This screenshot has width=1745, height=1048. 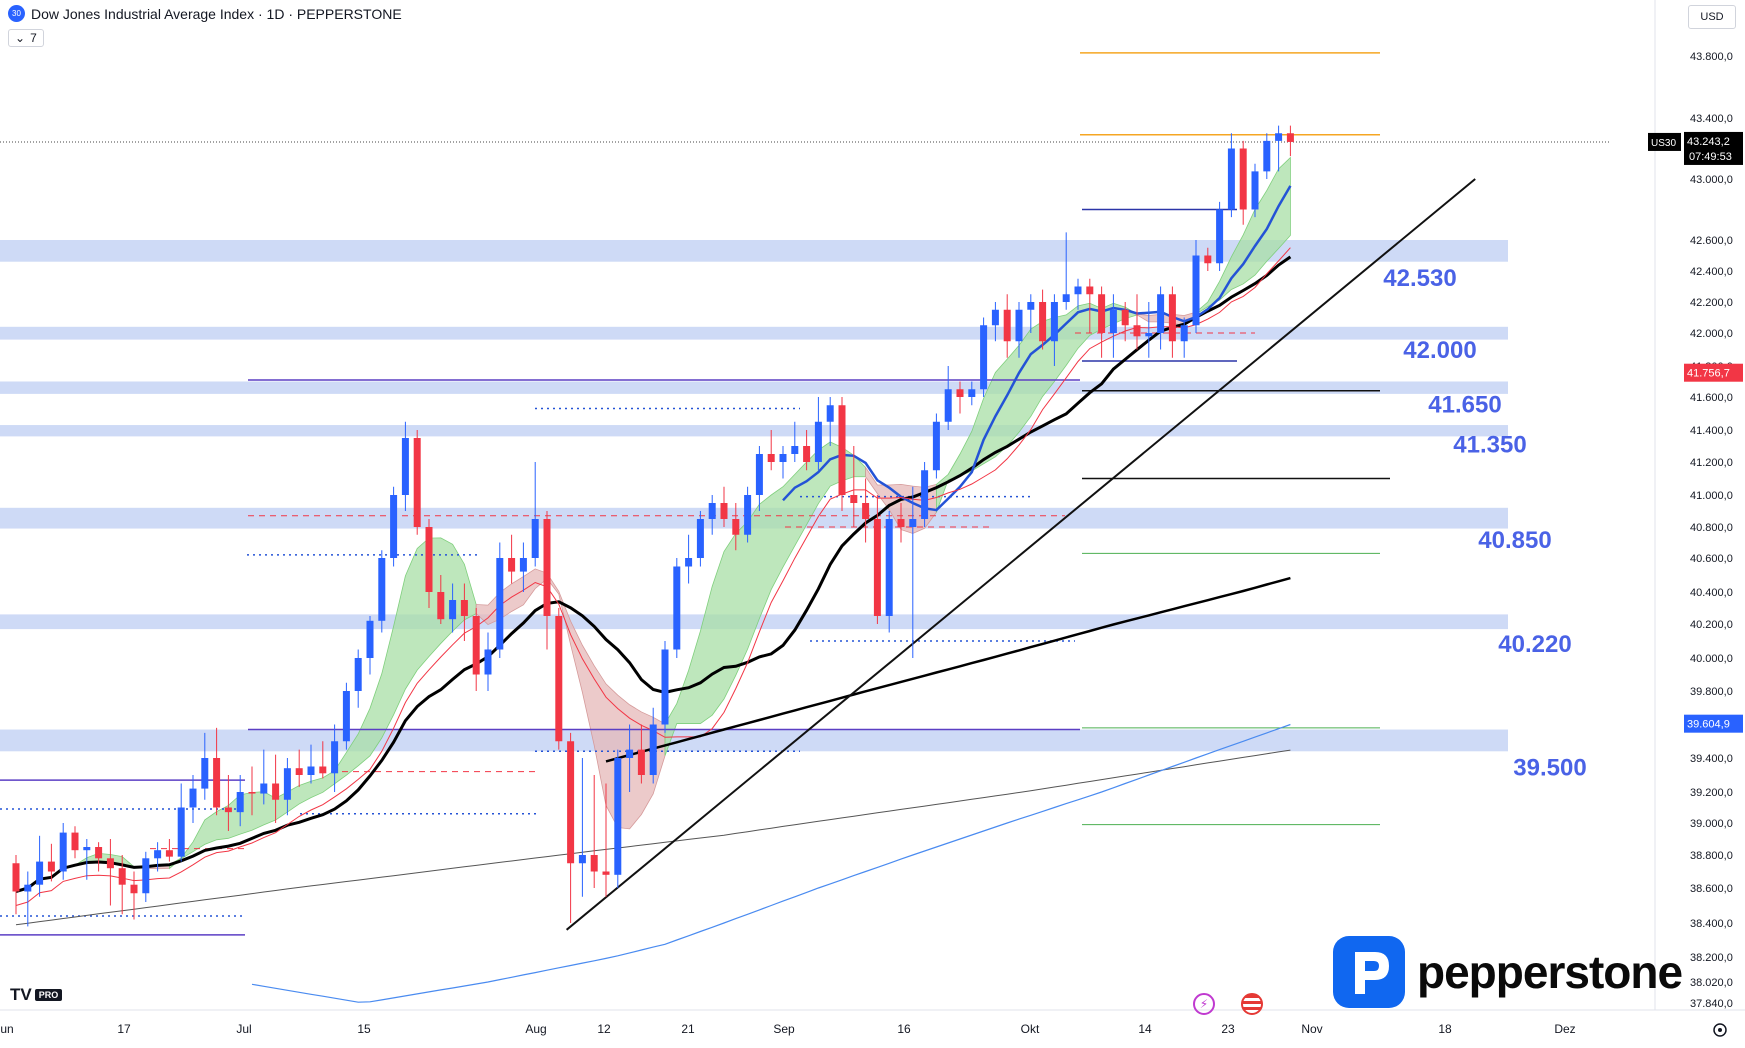 What do you see at coordinates (1663, 143) in the screenshot?
I see `instrument-tag: US30` at bounding box center [1663, 143].